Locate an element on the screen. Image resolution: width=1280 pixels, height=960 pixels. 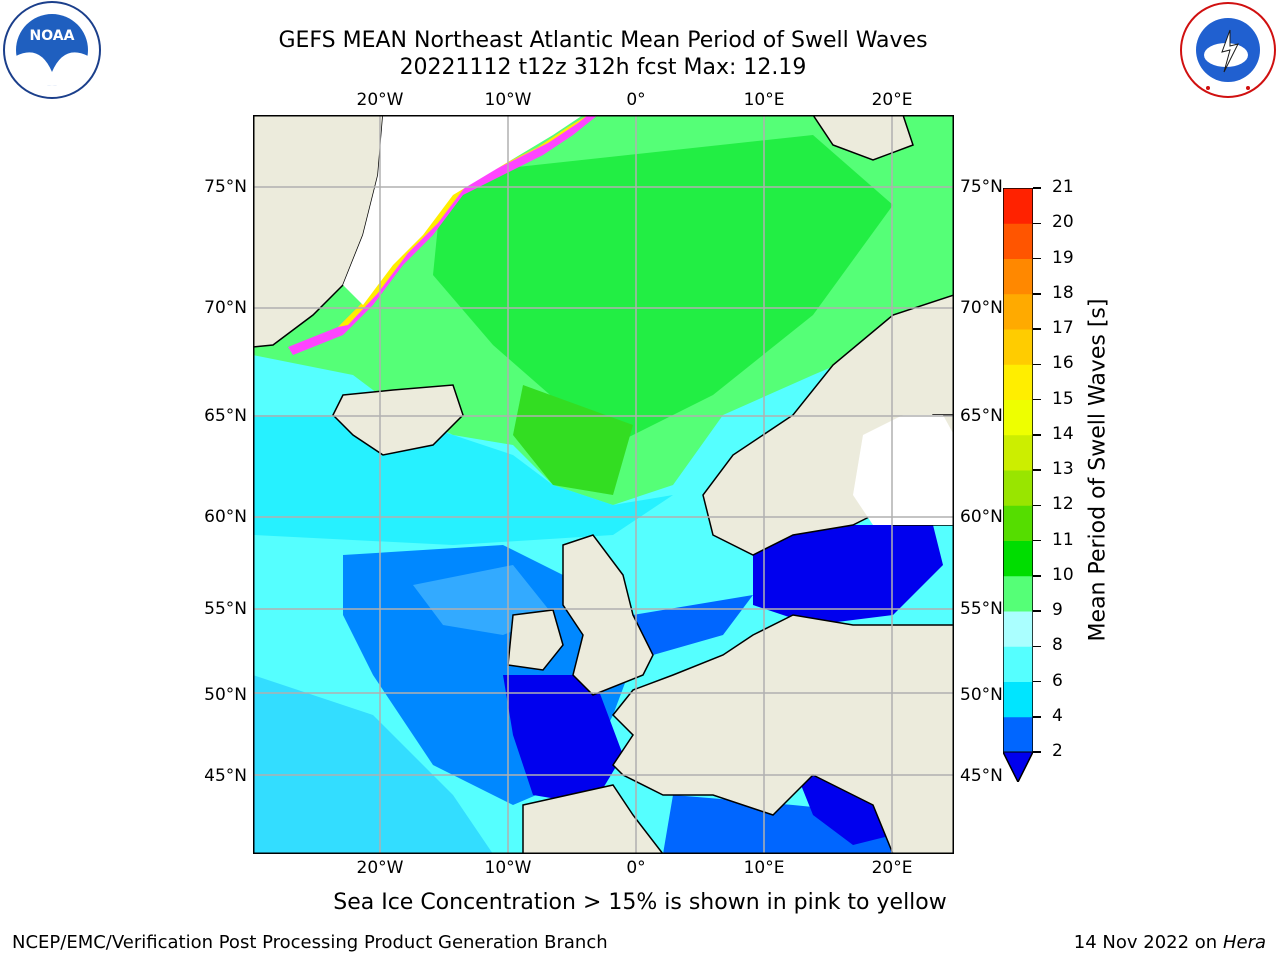
colorbar-tick-label: 18 is located at coordinates (1063, 292).